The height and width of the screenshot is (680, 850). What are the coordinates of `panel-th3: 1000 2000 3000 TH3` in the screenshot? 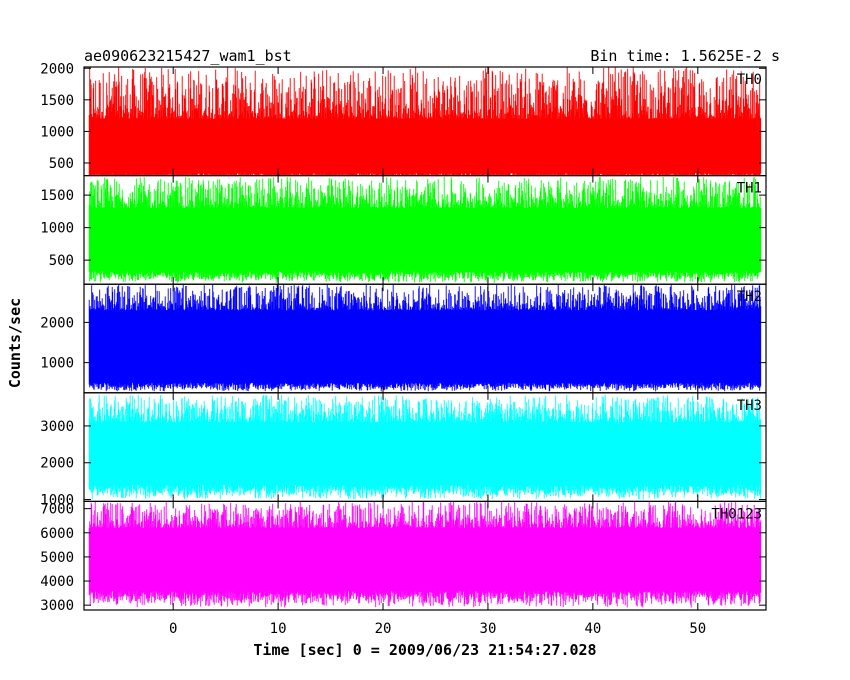 It's located at (403, 450).